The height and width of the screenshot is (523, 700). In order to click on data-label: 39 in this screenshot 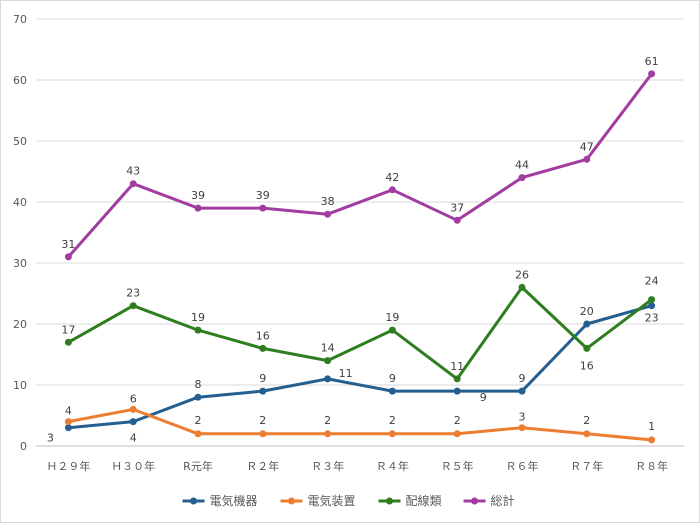, I will do `click(263, 195)`.